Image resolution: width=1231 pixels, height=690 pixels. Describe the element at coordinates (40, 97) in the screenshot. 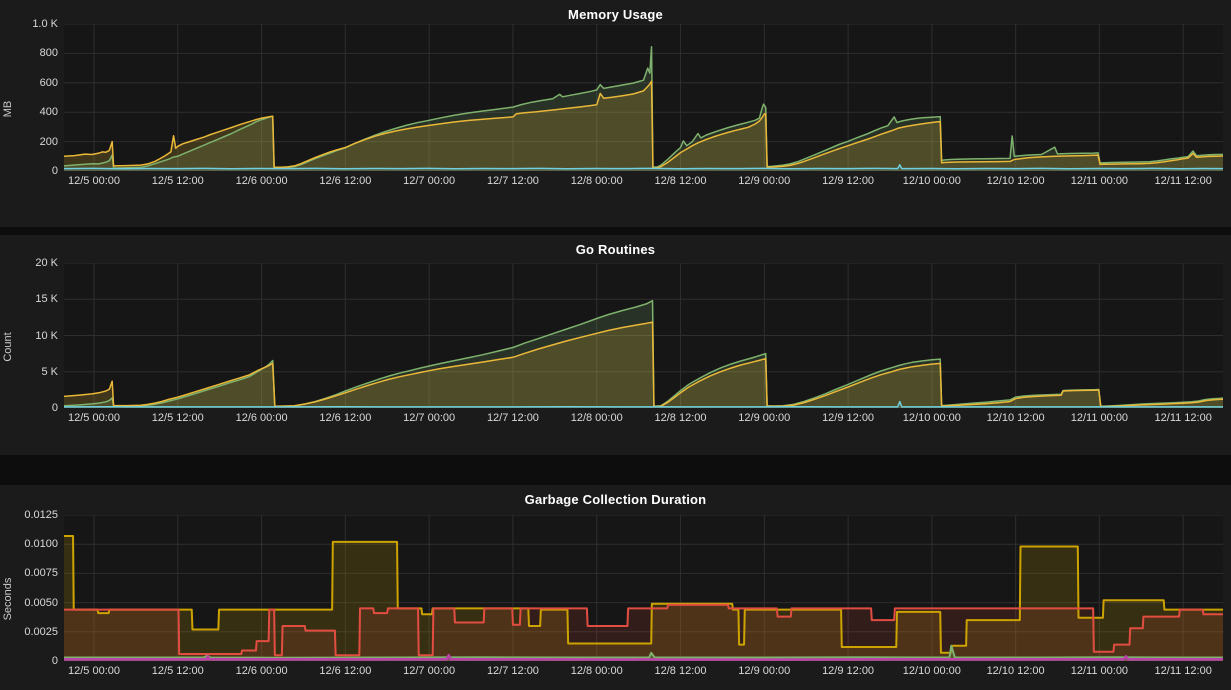

I see `y-axis-ticks: 0 200 400 600 800 1.0 K` at that location.